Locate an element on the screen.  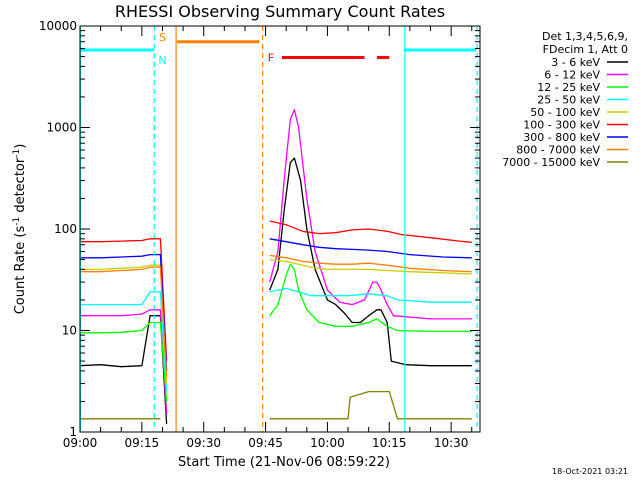
x-tick-label-6: 10:30 is located at coordinates (451, 443).